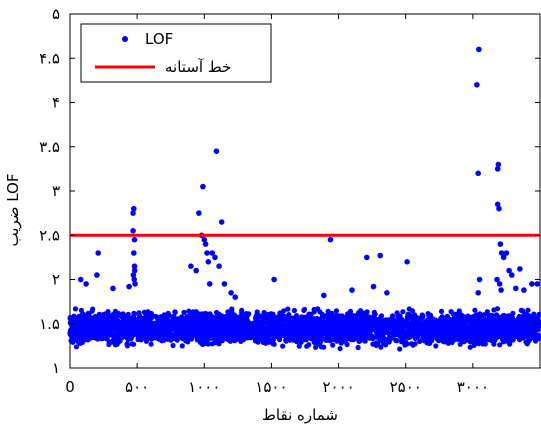 The height and width of the screenshot is (435, 541). Describe the element at coordinates (137, 387) in the screenshot. I see `x-tick-label: ۵۰۰` at that location.